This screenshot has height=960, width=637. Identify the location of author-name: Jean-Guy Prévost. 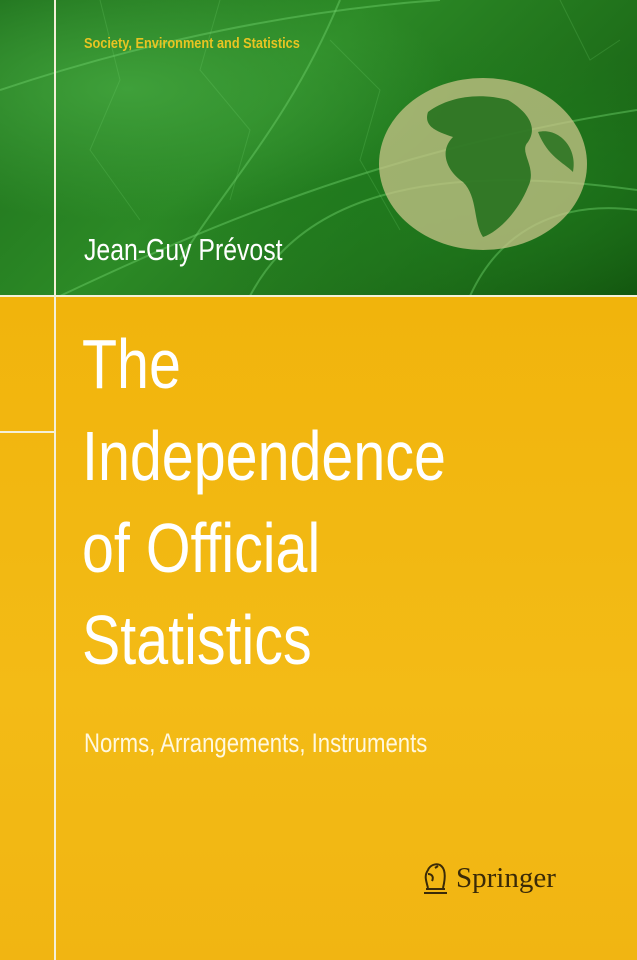
(183, 249).